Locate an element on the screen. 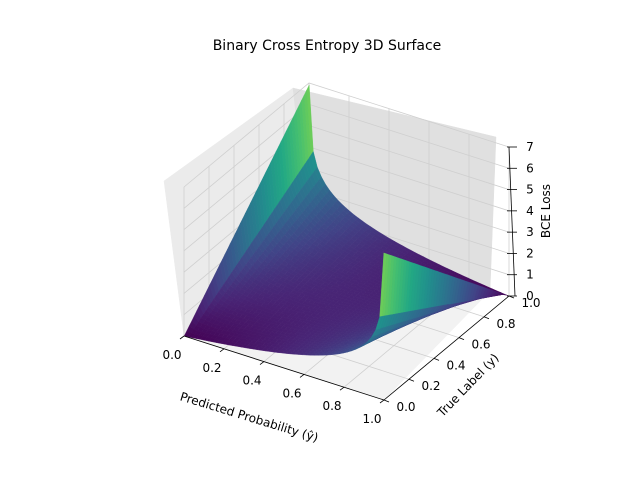 The image size is (640, 480). z-tick-label: 5 is located at coordinates (530, 190).